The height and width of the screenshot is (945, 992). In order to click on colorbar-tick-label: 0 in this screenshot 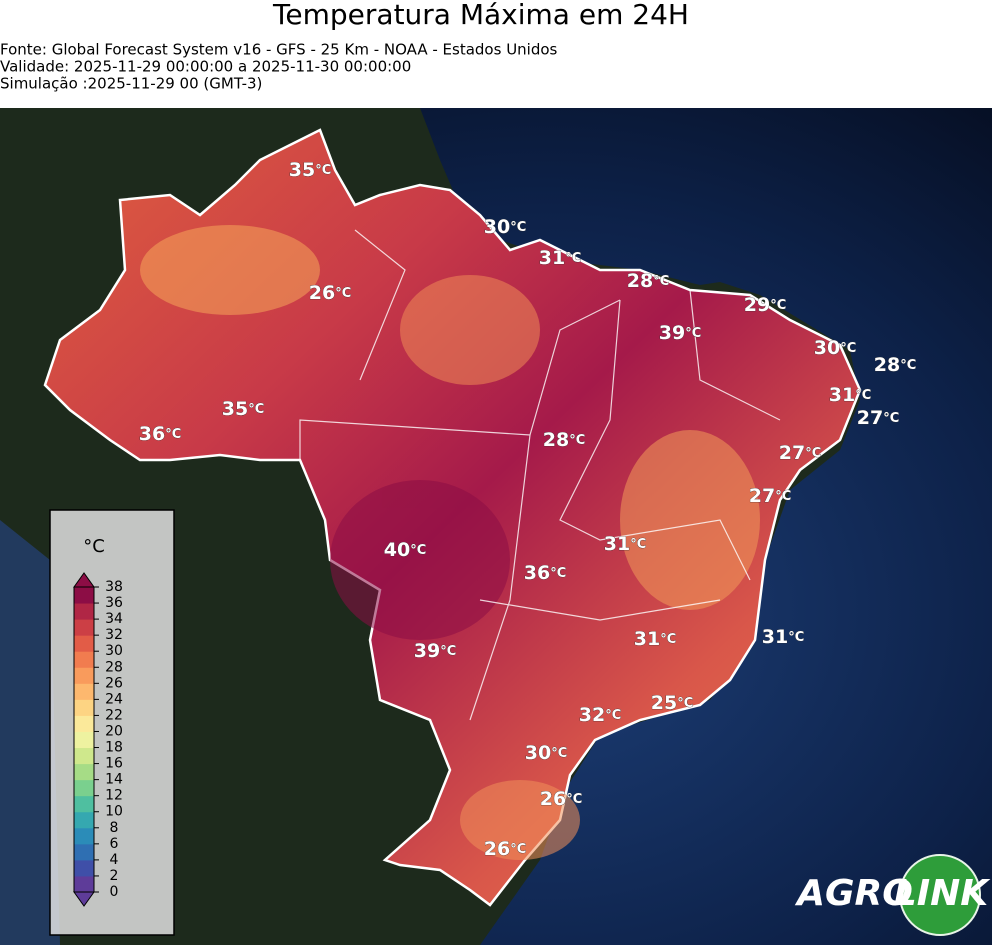, I will do `click(114, 892)`.